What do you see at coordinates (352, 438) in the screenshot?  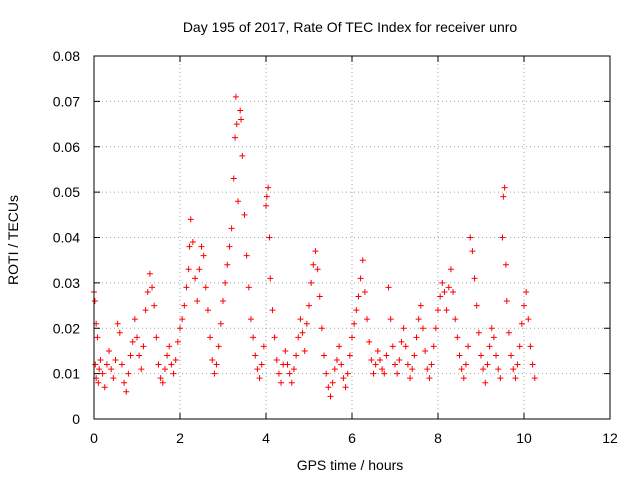 I see `x-tick-label: 6` at bounding box center [352, 438].